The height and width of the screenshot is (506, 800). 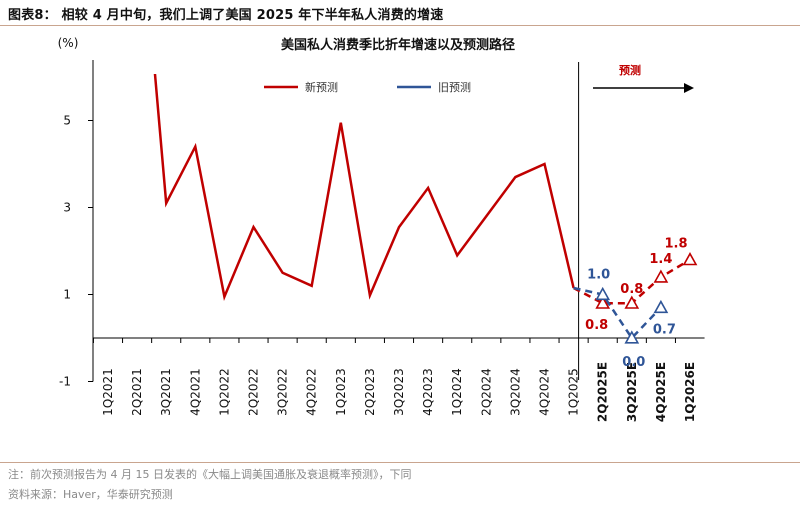 I want to click on series-old-data-label: 1.0, so click(x=598, y=275).